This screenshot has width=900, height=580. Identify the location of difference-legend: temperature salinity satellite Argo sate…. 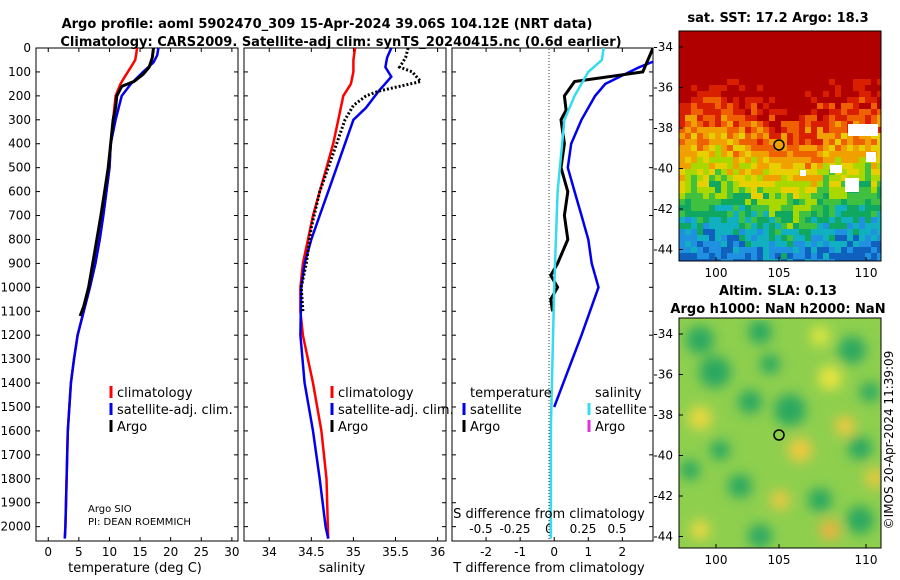
(554, 410).